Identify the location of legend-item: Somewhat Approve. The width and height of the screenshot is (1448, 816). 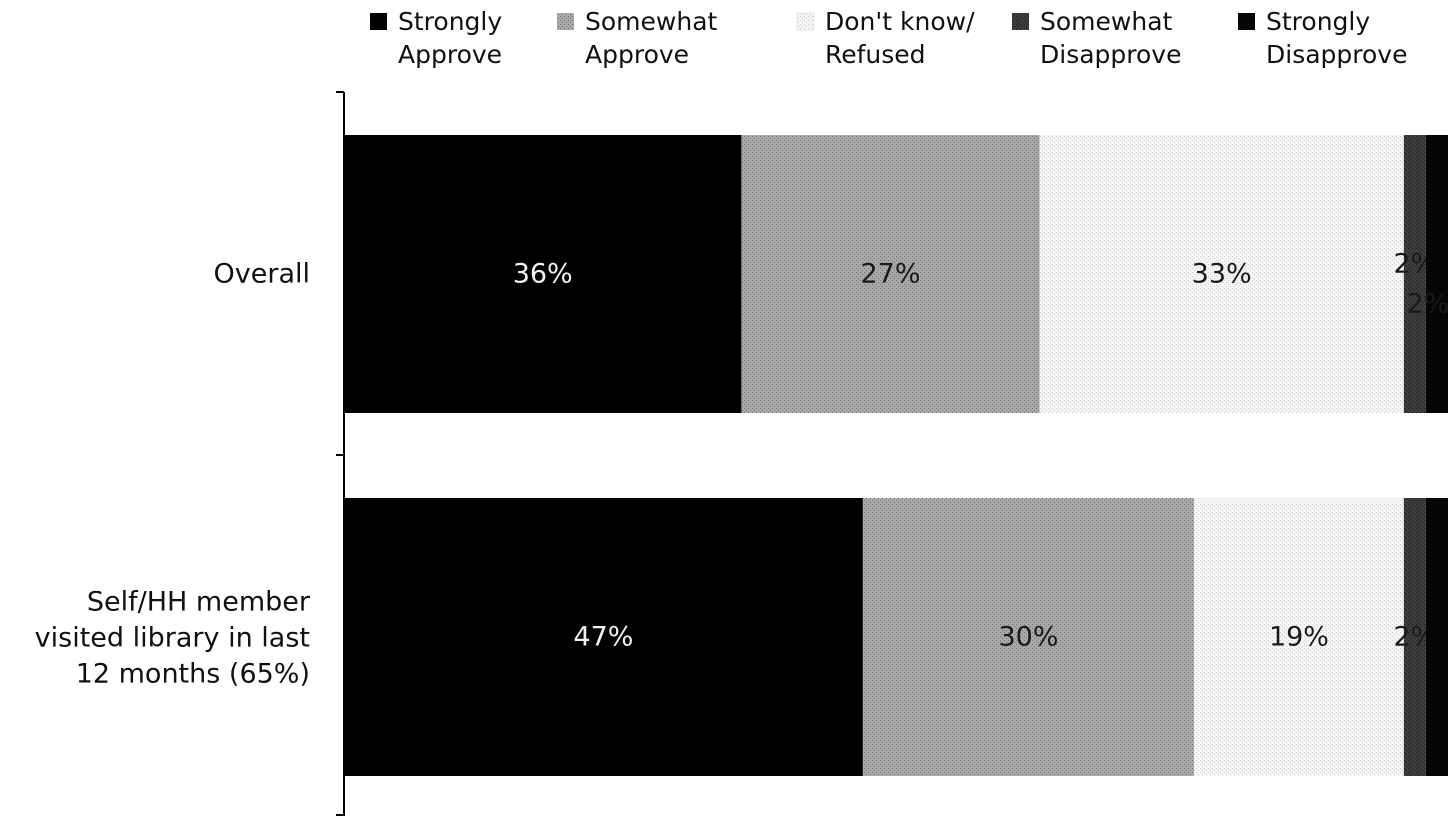
(637, 38).